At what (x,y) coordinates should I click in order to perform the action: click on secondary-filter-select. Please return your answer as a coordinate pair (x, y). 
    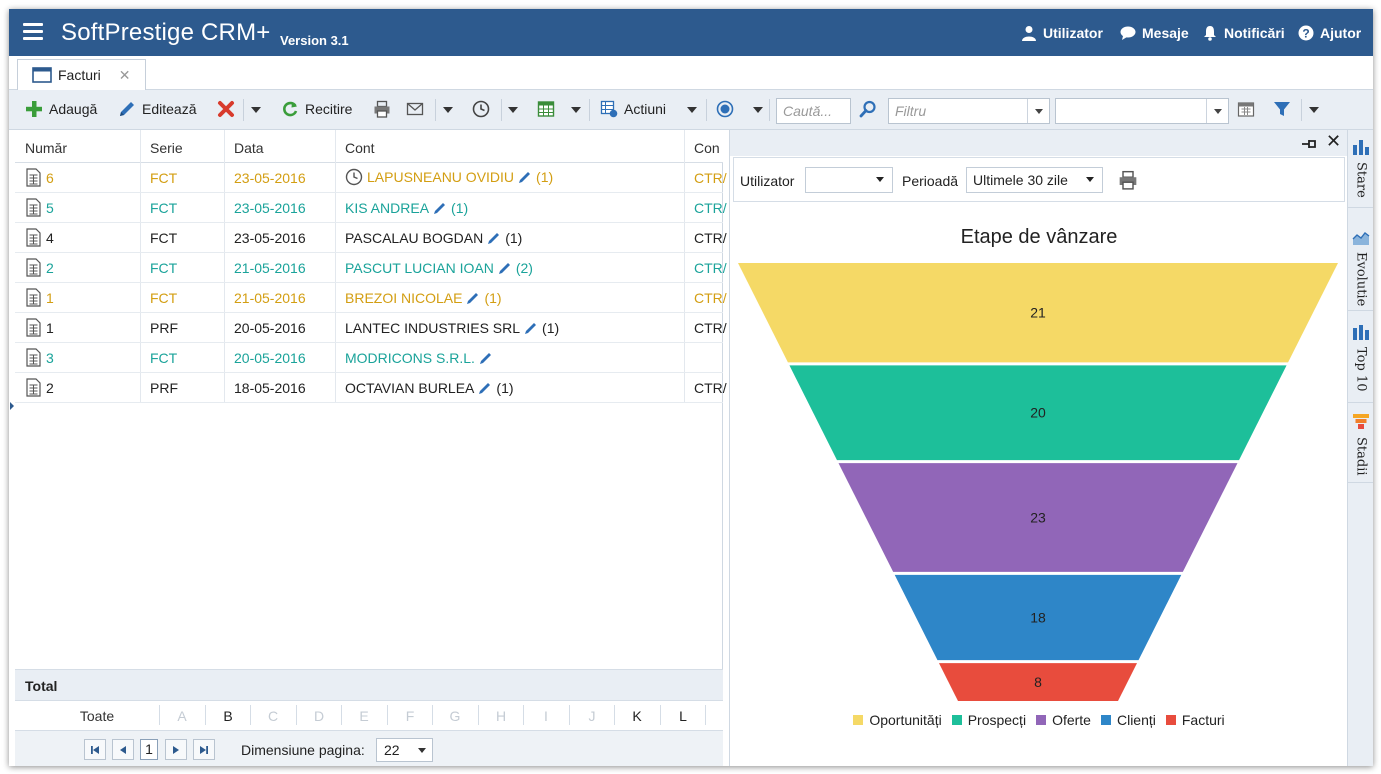
    Looking at the image, I should click on (1142, 111).